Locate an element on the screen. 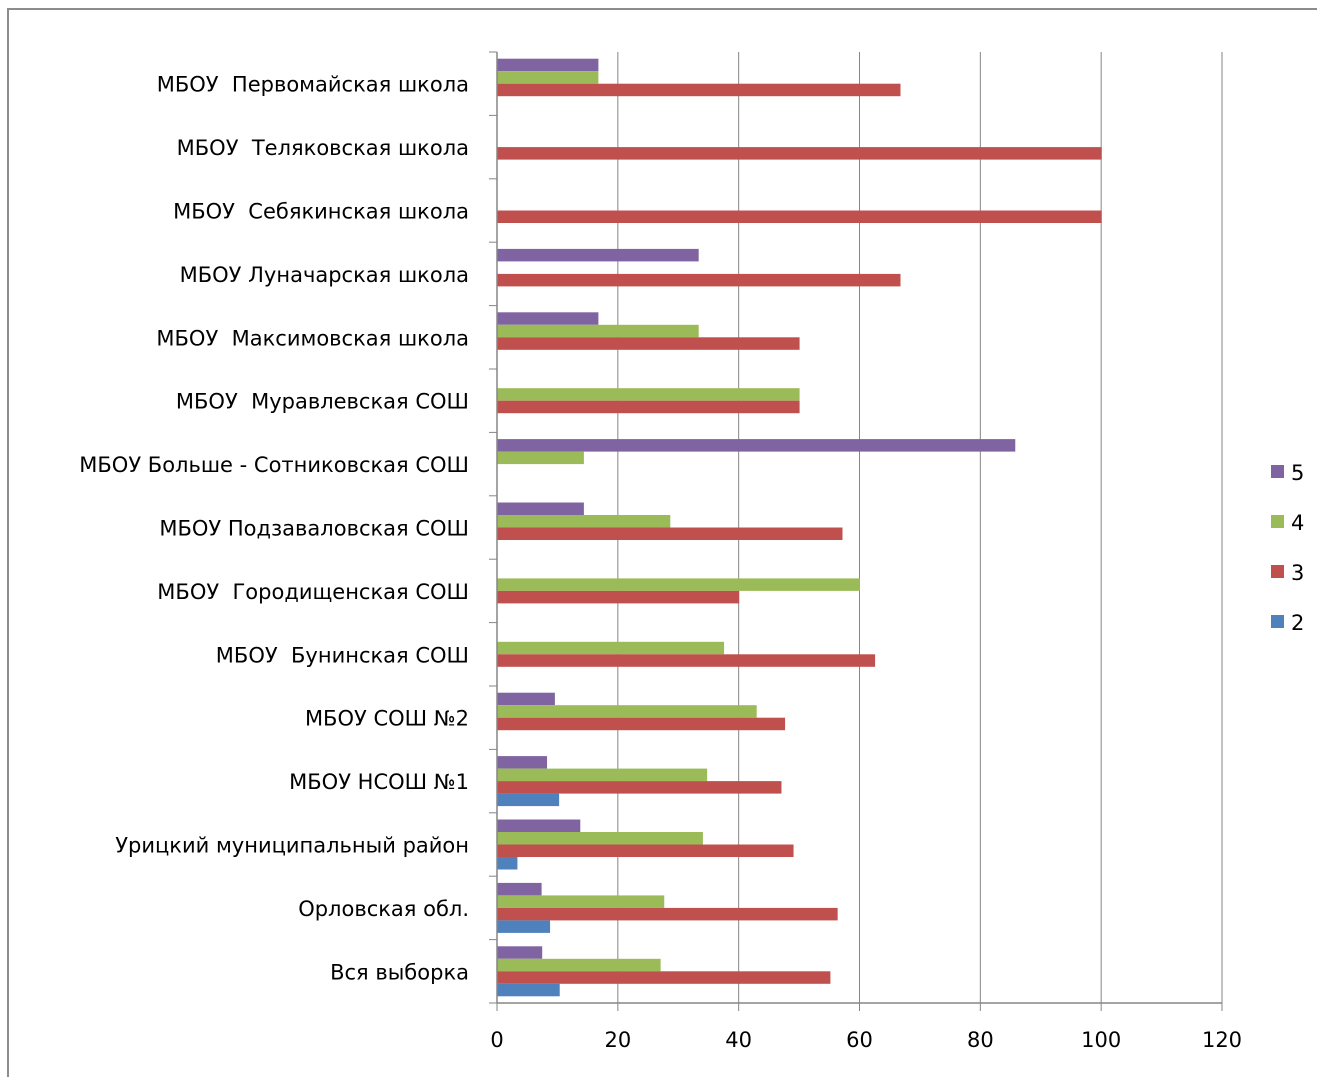 The height and width of the screenshot is (1079, 1319). x-tick-label: 80 is located at coordinates (980, 1040).